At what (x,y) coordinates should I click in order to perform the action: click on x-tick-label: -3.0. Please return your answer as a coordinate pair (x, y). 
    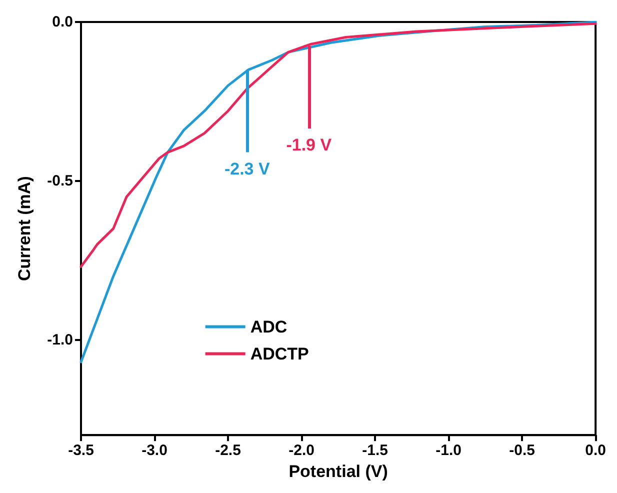
    Looking at the image, I should click on (155, 451).